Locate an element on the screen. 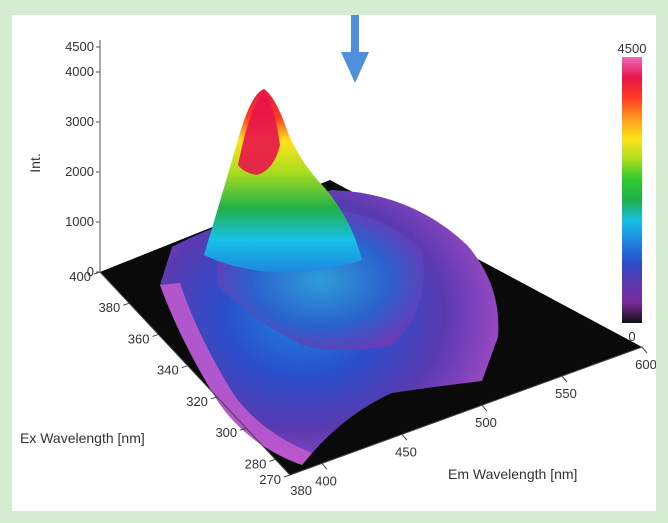  x-tick-label: 500 is located at coordinates (486, 422).